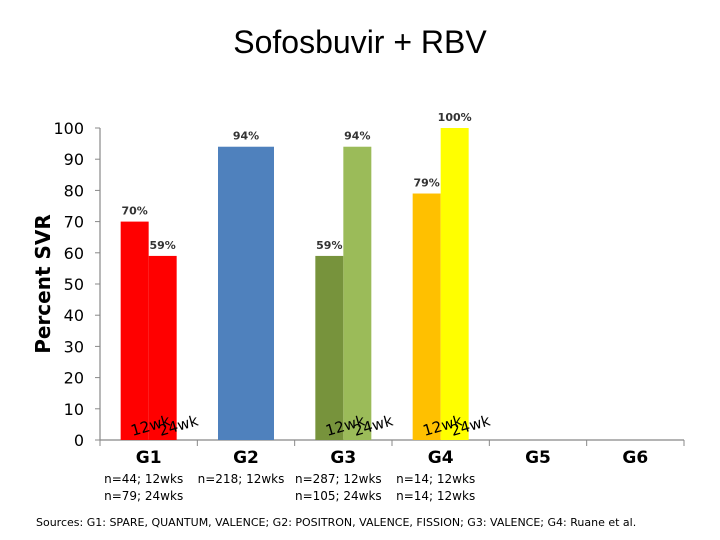 This screenshot has height=540, width=720. Describe the element at coordinates (426, 183) in the screenshot. I see `bar-value-label: 79%` at that location.